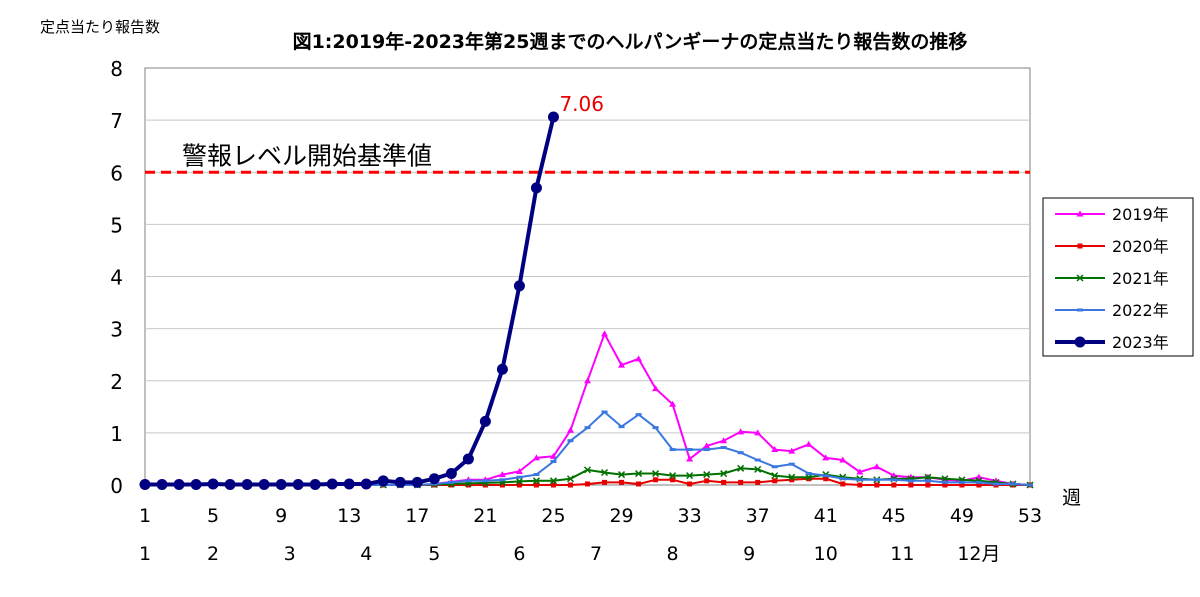 The height and width of the screenshot is (597, 1200). Describe the element at coordinates (553, 516) in the screenshot. I see `week-tick-label: 25` at that location.